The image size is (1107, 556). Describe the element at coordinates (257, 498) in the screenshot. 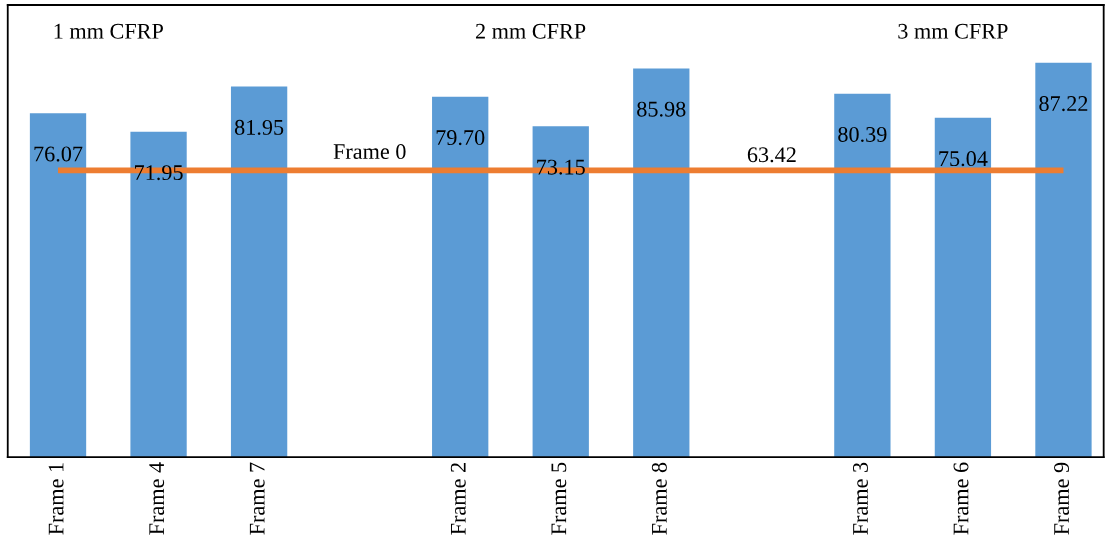

I see `x-tick-label: Frame 7` at that location.